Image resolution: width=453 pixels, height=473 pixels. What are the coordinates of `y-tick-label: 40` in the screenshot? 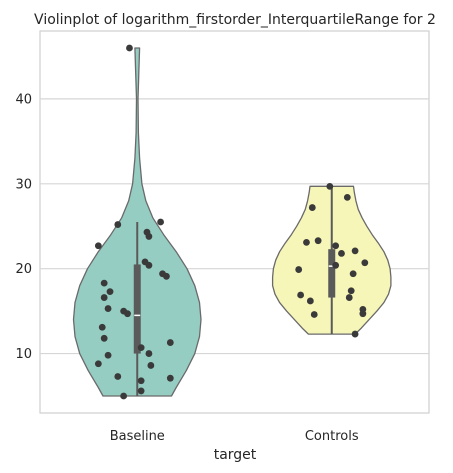 It's located at (23, 99).